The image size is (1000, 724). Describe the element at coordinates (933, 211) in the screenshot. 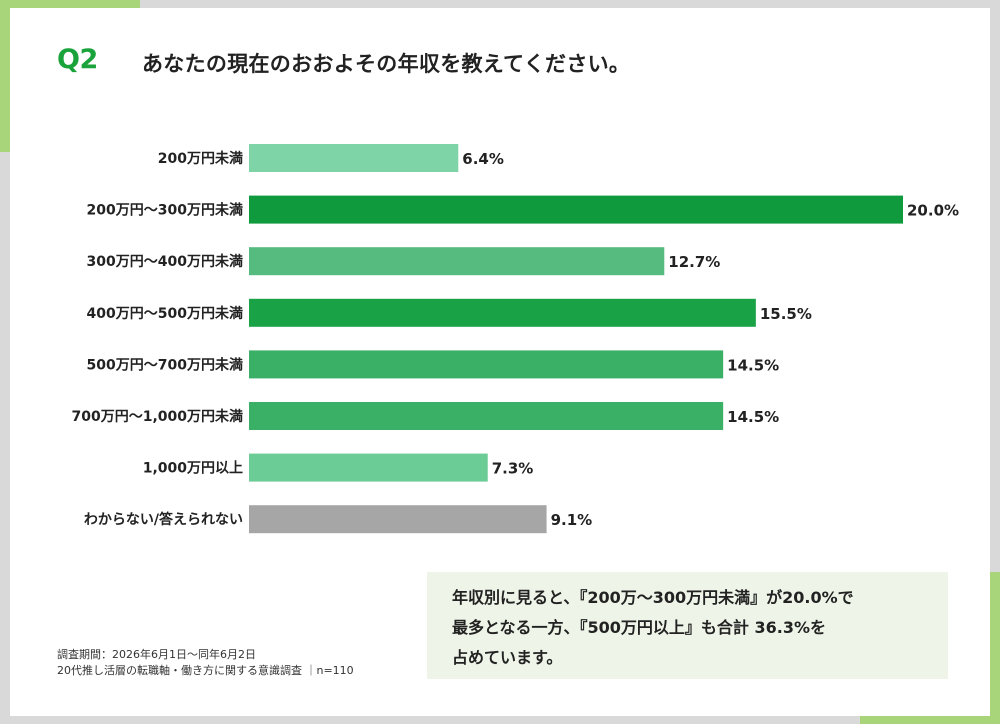

I see `value-label: 20.0%` at that location.